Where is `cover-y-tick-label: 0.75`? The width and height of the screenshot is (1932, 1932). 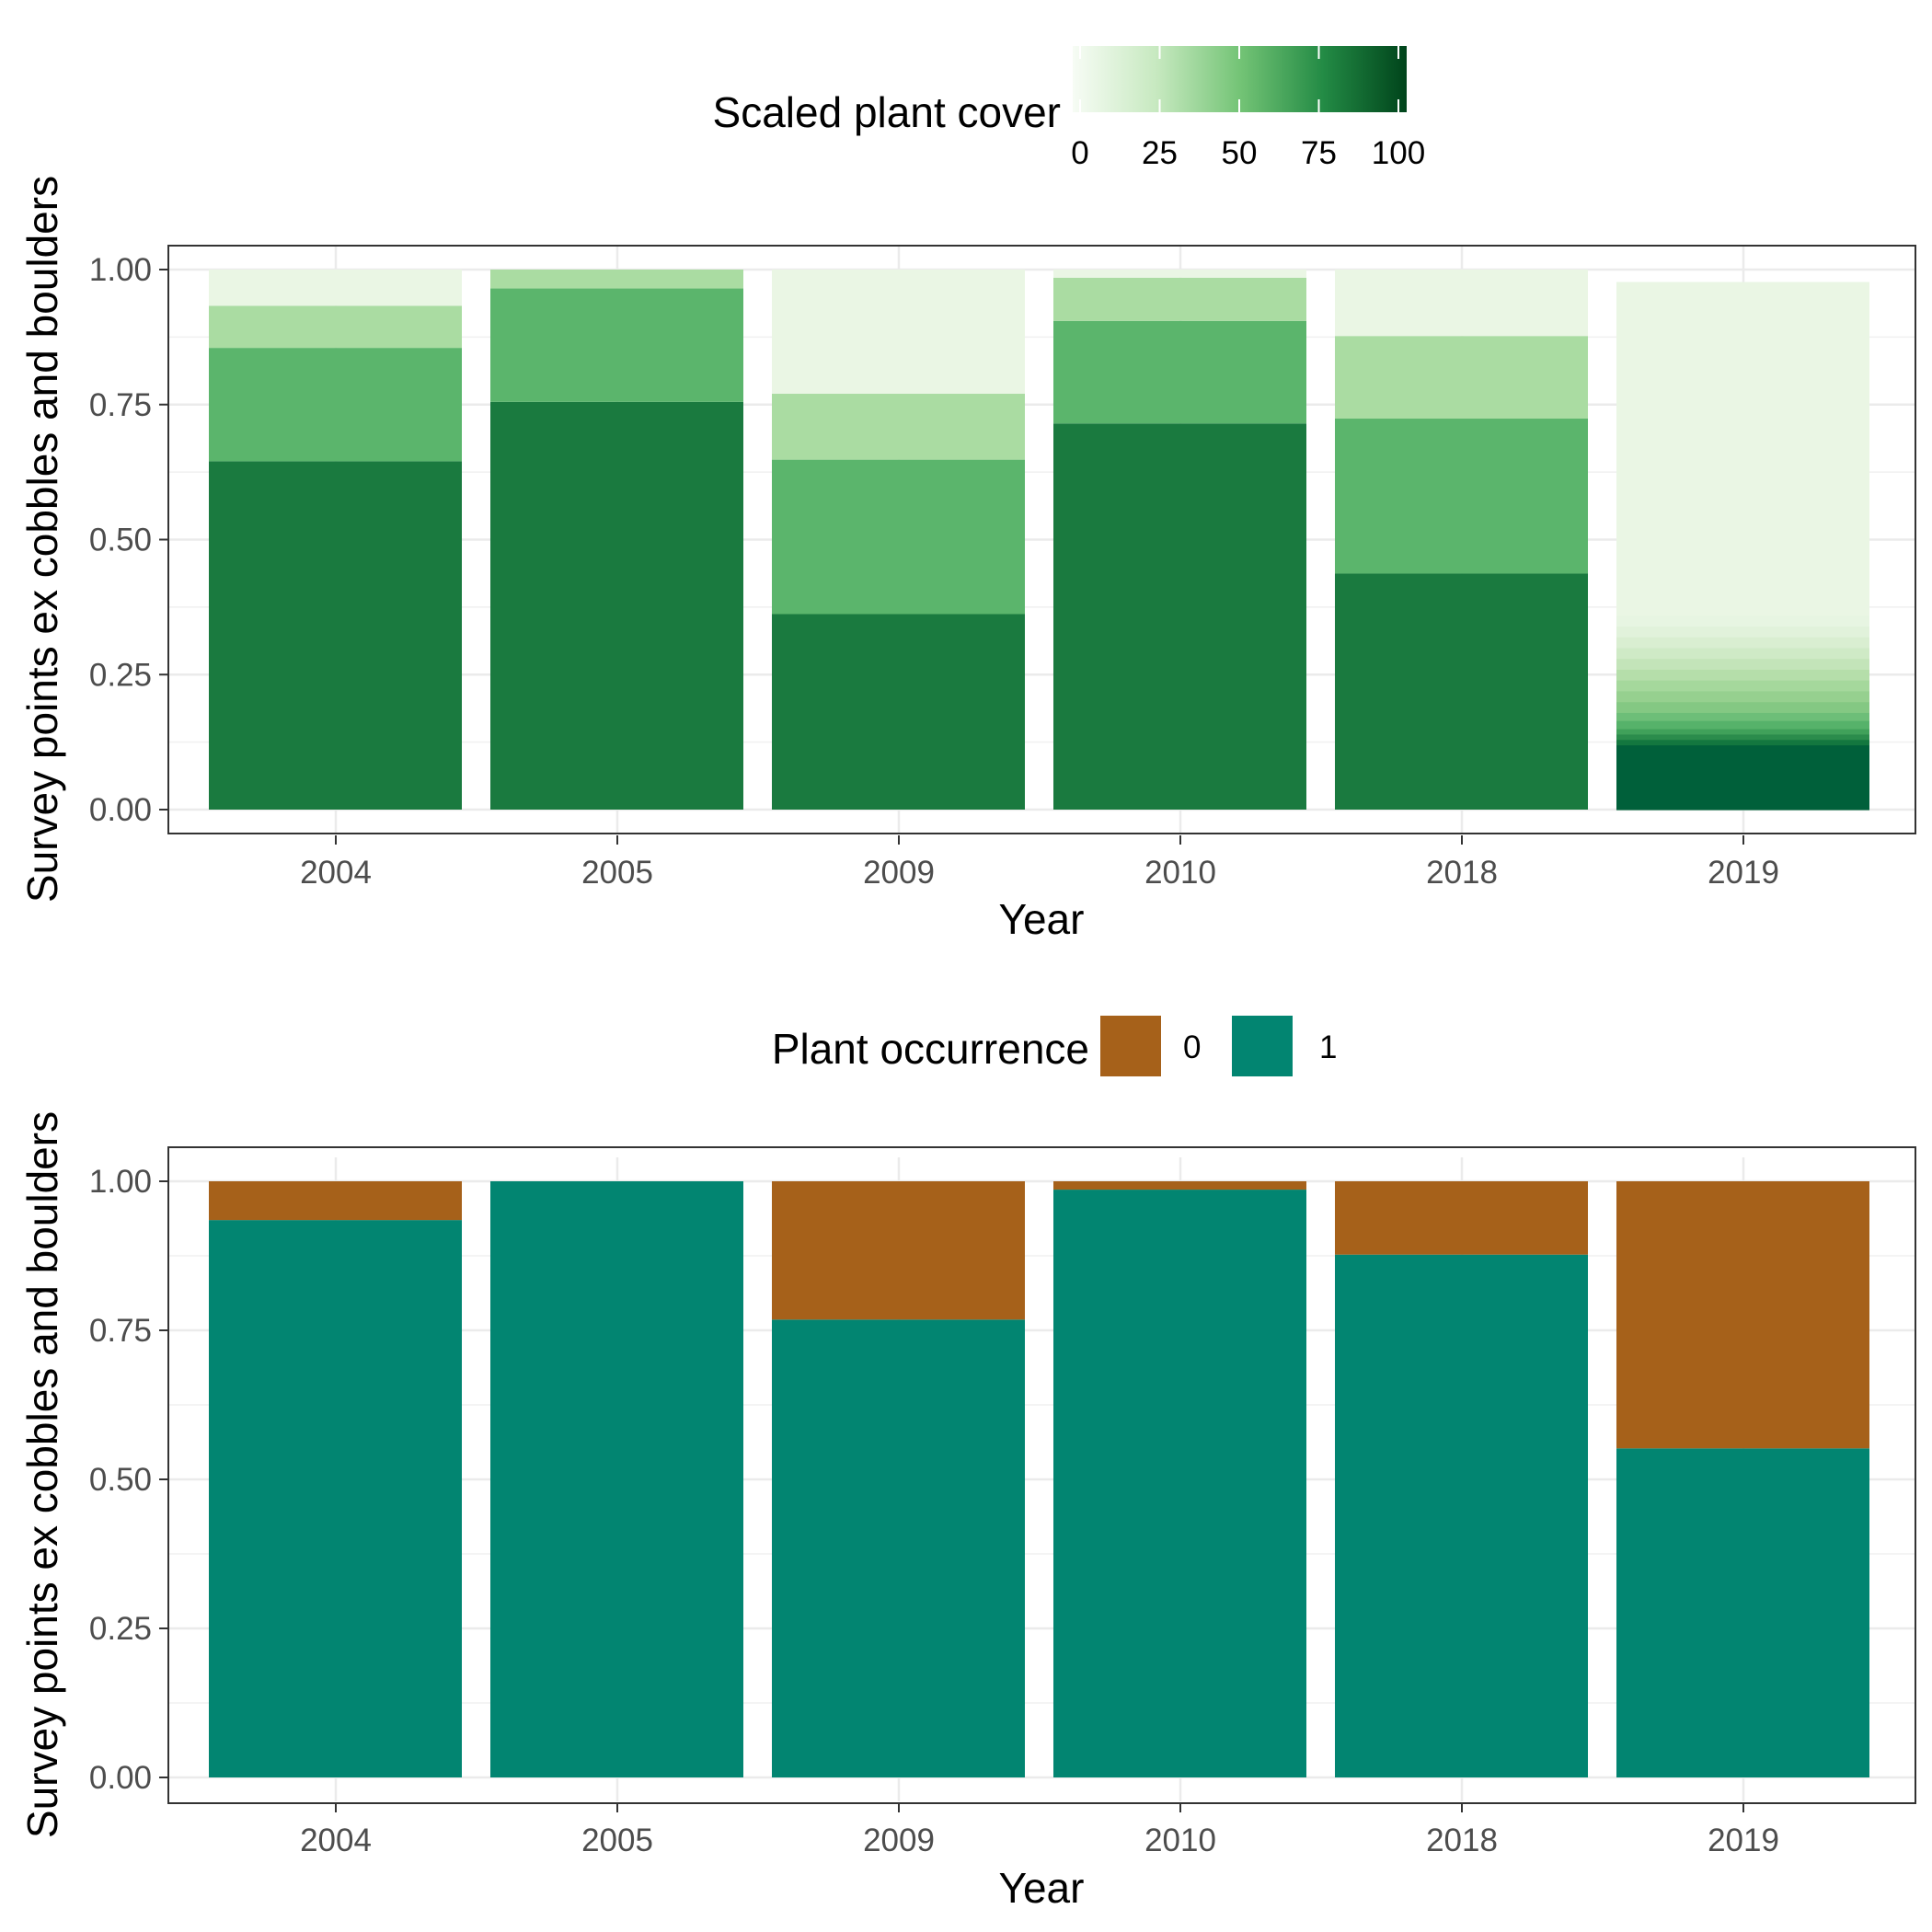
cover-y-tick-label: 0.75 is located at coordinates (120, 405).